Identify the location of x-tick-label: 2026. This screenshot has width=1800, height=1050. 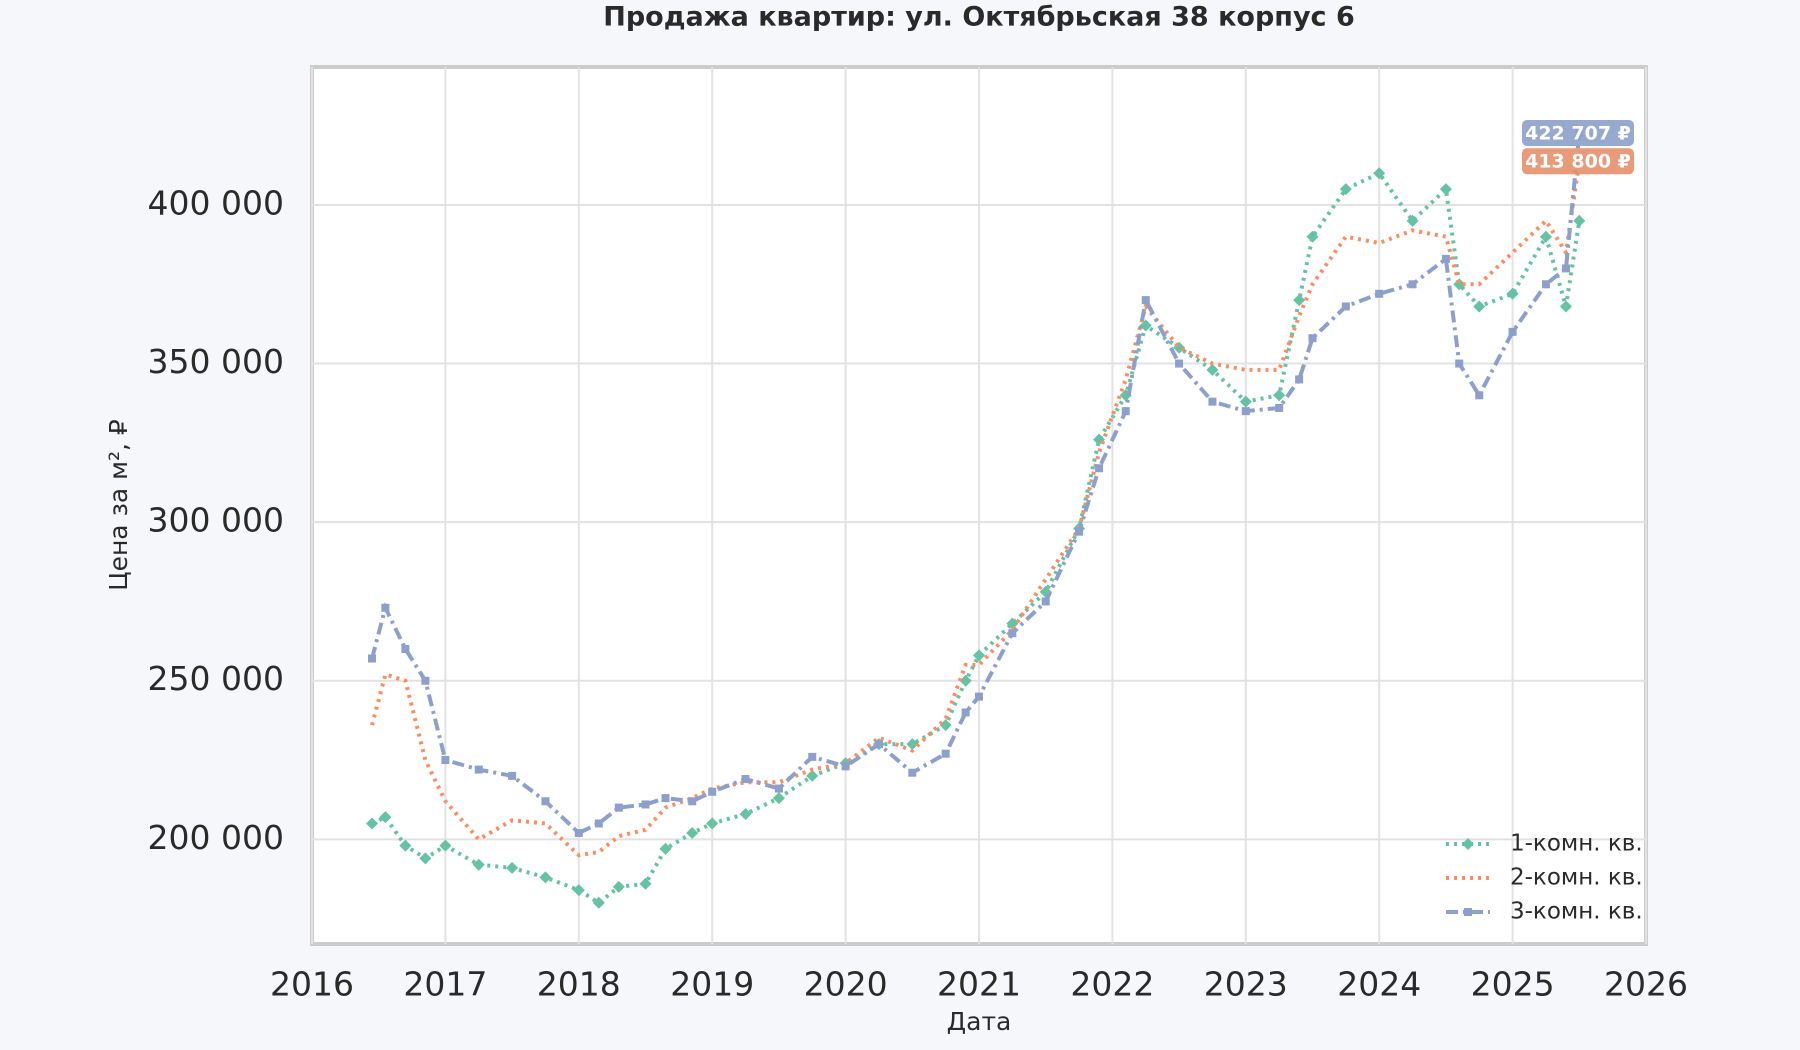
(1646, 984).